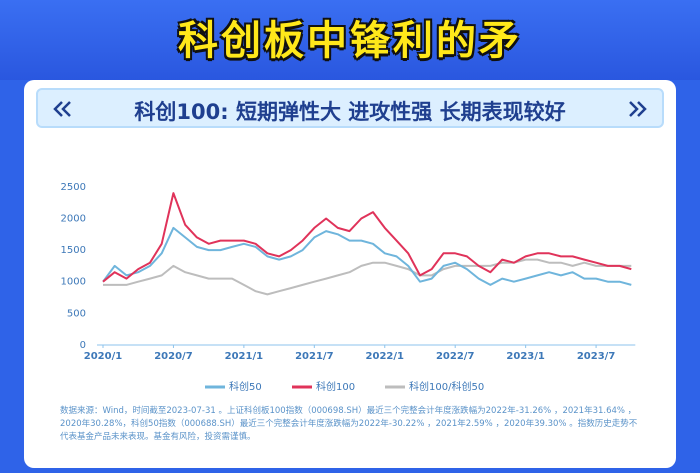  Describe the element at coordinates (73, 218) in the screenshot. I see `y-tick-label: 2000` at that location.